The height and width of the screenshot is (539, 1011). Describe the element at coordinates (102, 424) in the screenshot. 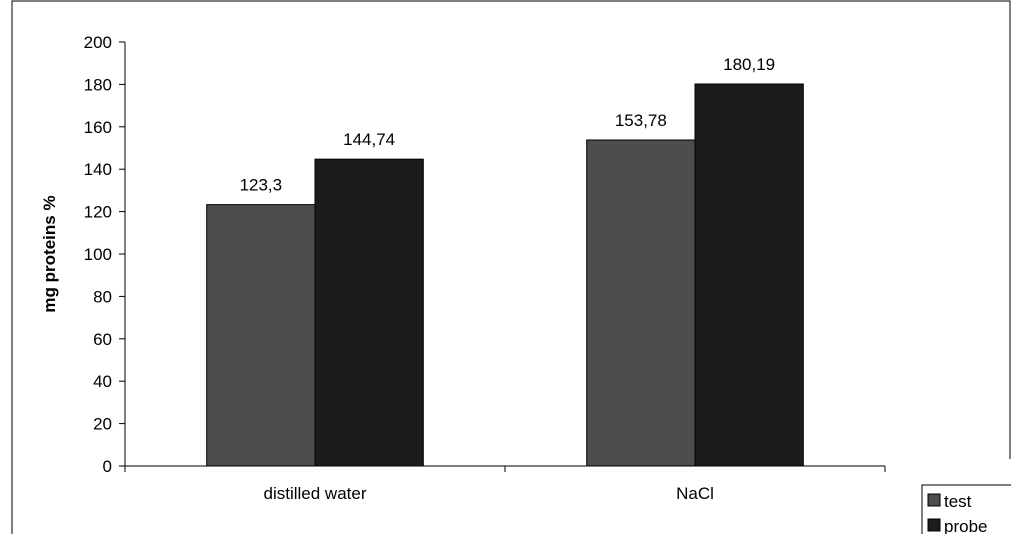

I see `y-tick-label: 20` at that location.